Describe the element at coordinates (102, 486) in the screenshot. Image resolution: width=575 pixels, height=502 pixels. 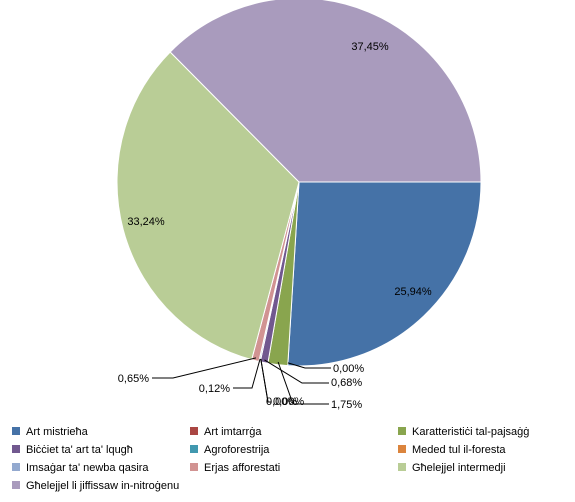
I see `legend-label: Għelejjel li jiffissaw in-nitroġenu` at that location.